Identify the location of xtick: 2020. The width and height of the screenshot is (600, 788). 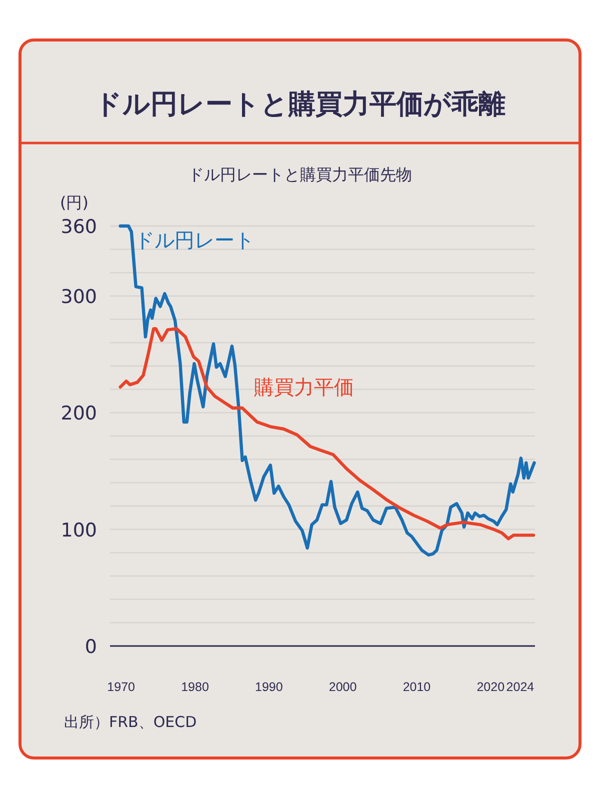
(490, 687).